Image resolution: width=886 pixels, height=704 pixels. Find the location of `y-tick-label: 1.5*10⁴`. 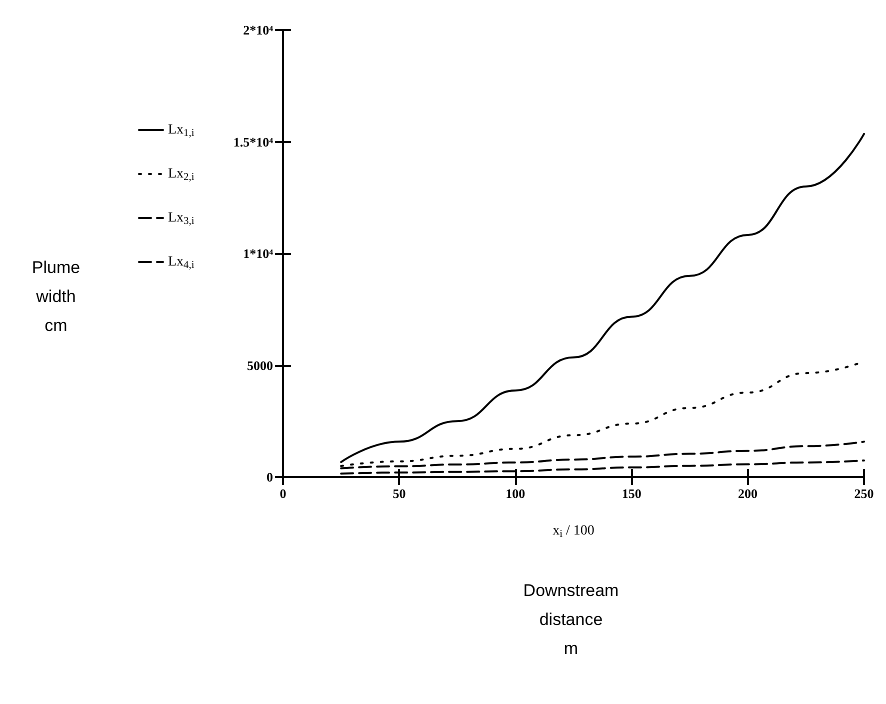

y-tick-label: 1.5*10⁴ is located at coordinates (253, 142).